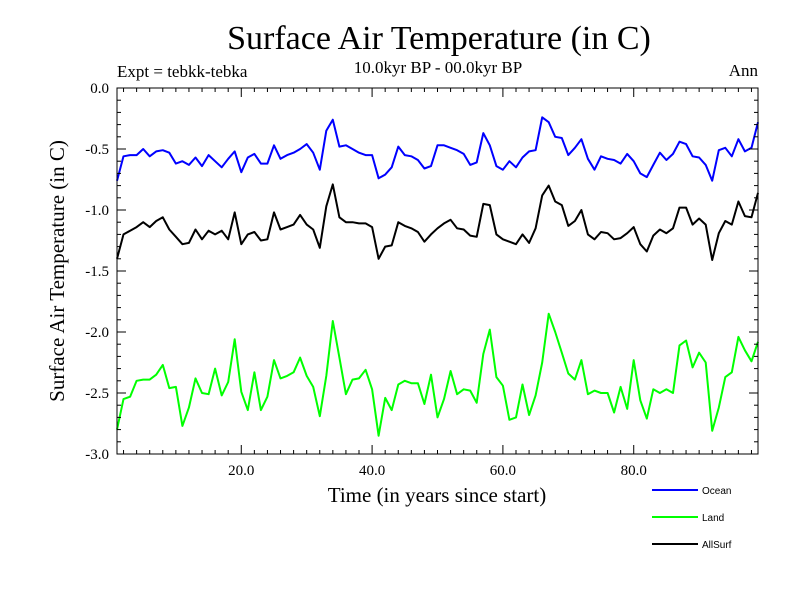 The image size is (800, 600). What do you see at coordinates (717, 545) in the screenshot?
I see `legend-label-allsurf: AllSurf` at bounding box center [717, 545].